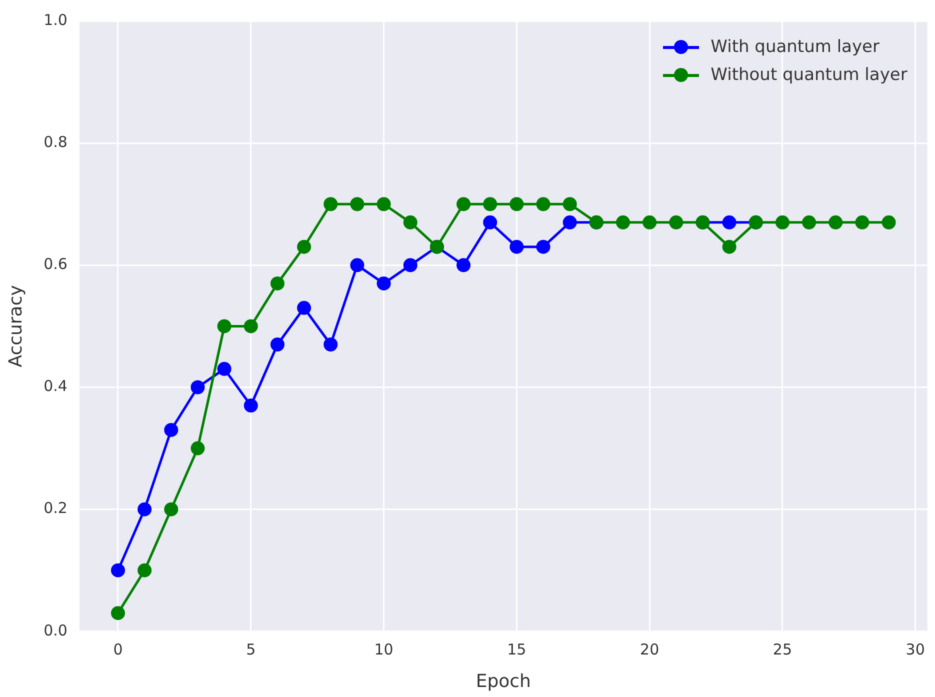 Image resolution: width=935 pixels, height=697 pixels. I want to click on y-tick-label: 0.0, so click(56, 630).